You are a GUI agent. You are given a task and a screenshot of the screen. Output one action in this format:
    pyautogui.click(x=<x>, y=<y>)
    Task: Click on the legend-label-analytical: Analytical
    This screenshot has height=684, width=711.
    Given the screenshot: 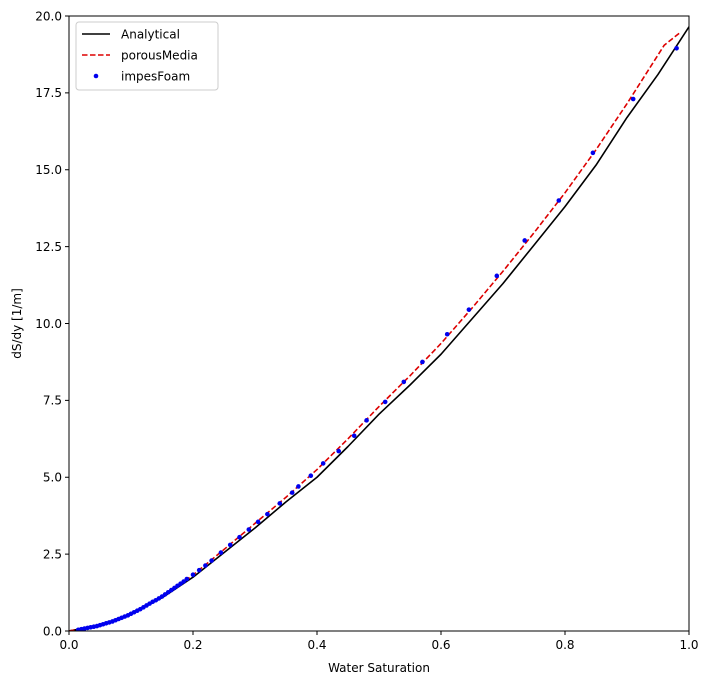 What is the action you would take?
    pyautogui.click(x=150, y=35)
    